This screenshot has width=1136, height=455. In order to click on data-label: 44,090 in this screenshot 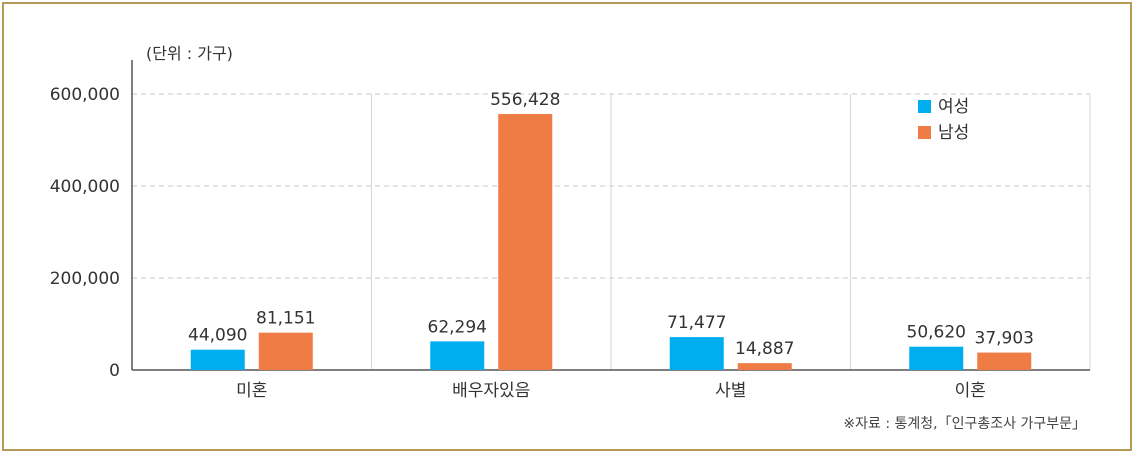, I will do `click(217, 336)`.